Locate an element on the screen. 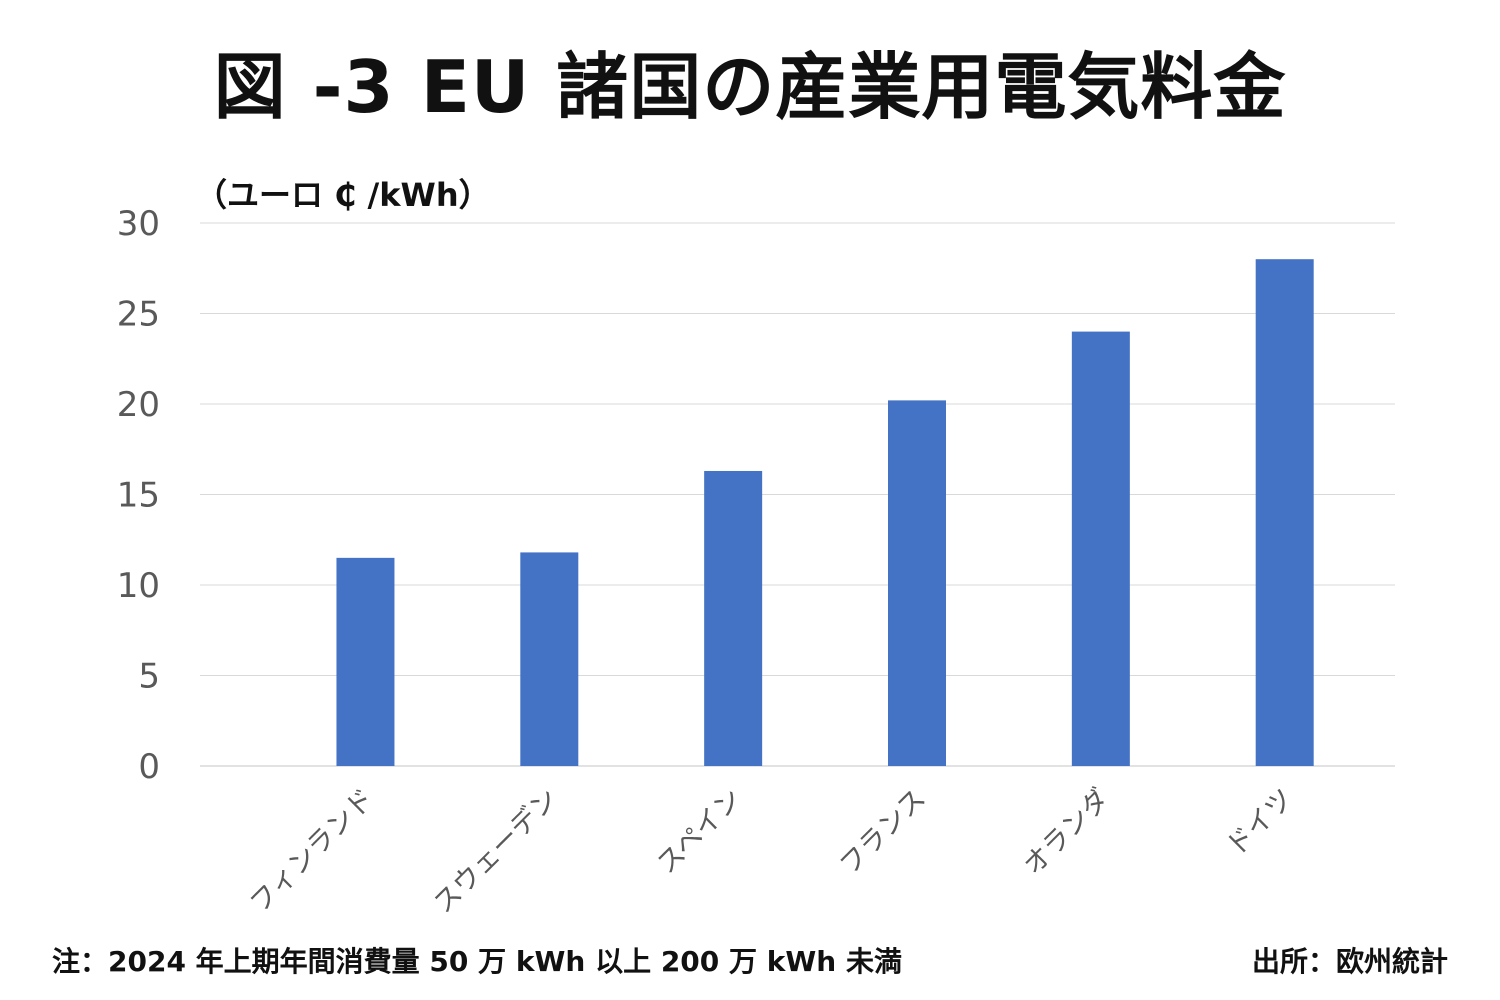  x-tick-label: オランダ is located at coordinates (1067, 832).